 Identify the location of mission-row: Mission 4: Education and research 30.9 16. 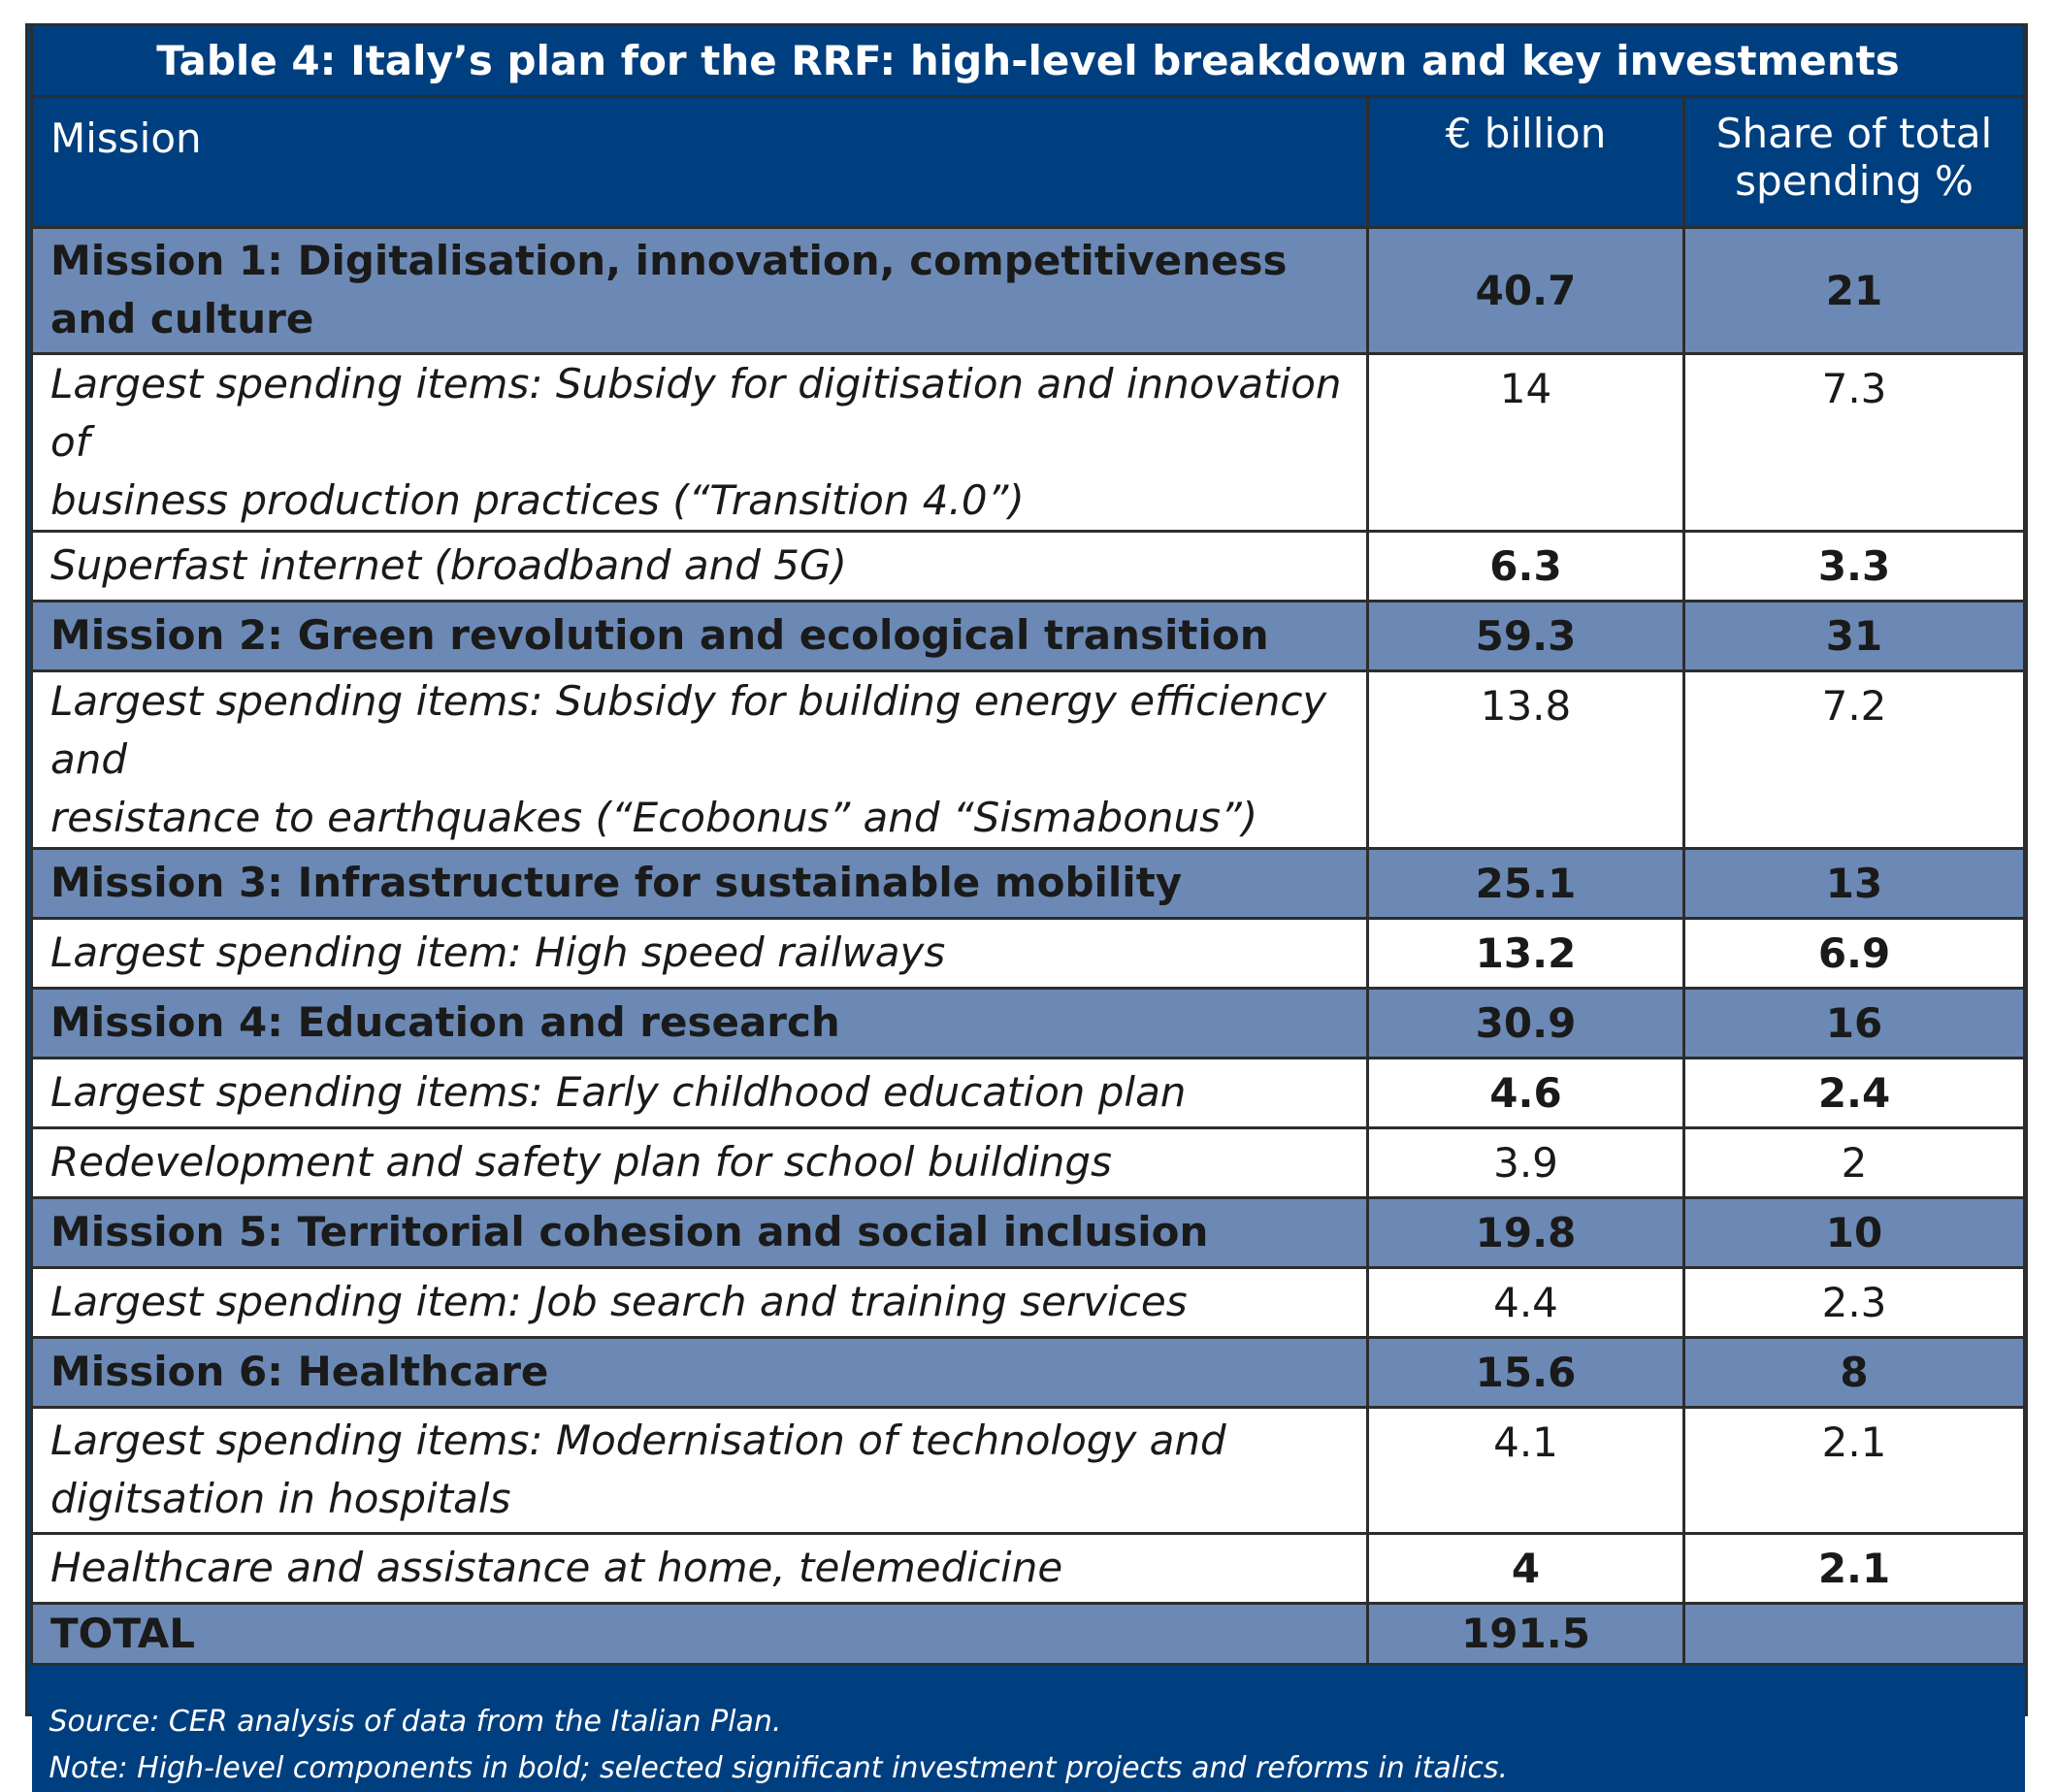
(1028, 1022).